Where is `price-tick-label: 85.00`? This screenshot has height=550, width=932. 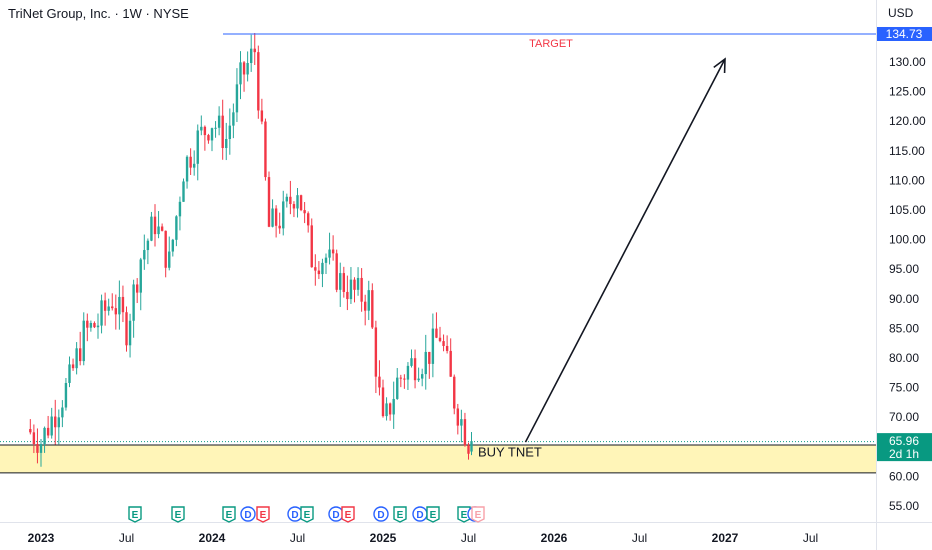 price-tick-label: 85.00 is located at coordinates (904, 328).